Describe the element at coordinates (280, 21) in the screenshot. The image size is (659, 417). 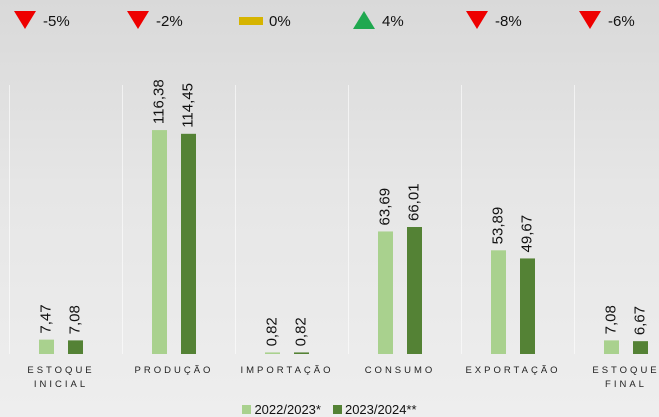
I see `change-label: 0%` at that location.